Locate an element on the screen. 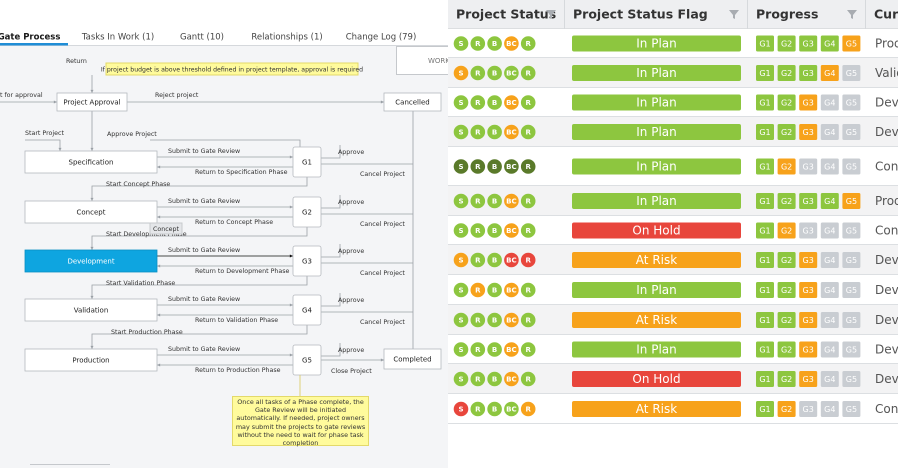  next-edge is located at coordinates (199, 189).